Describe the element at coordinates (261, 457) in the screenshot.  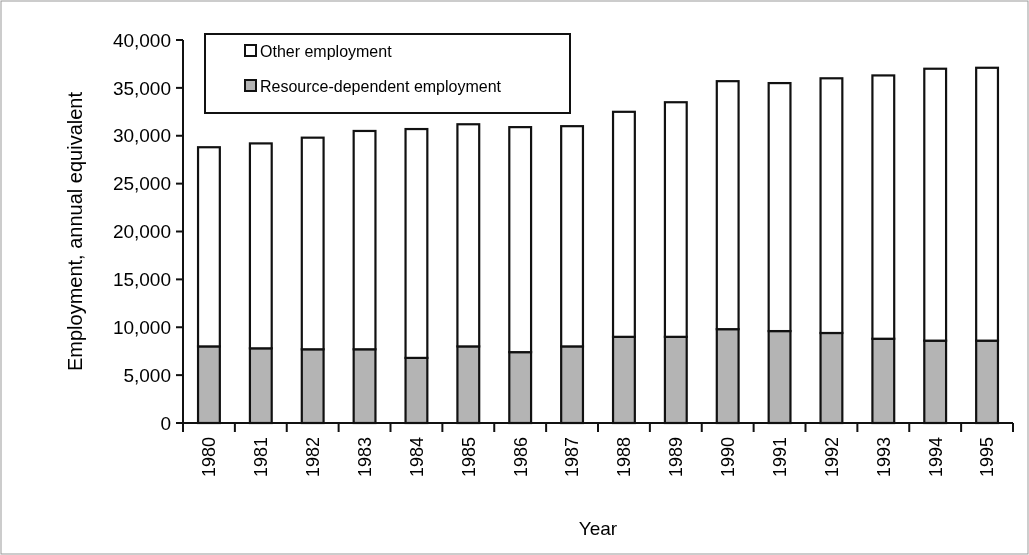
I see `x-tick-label: 1981` at that location.